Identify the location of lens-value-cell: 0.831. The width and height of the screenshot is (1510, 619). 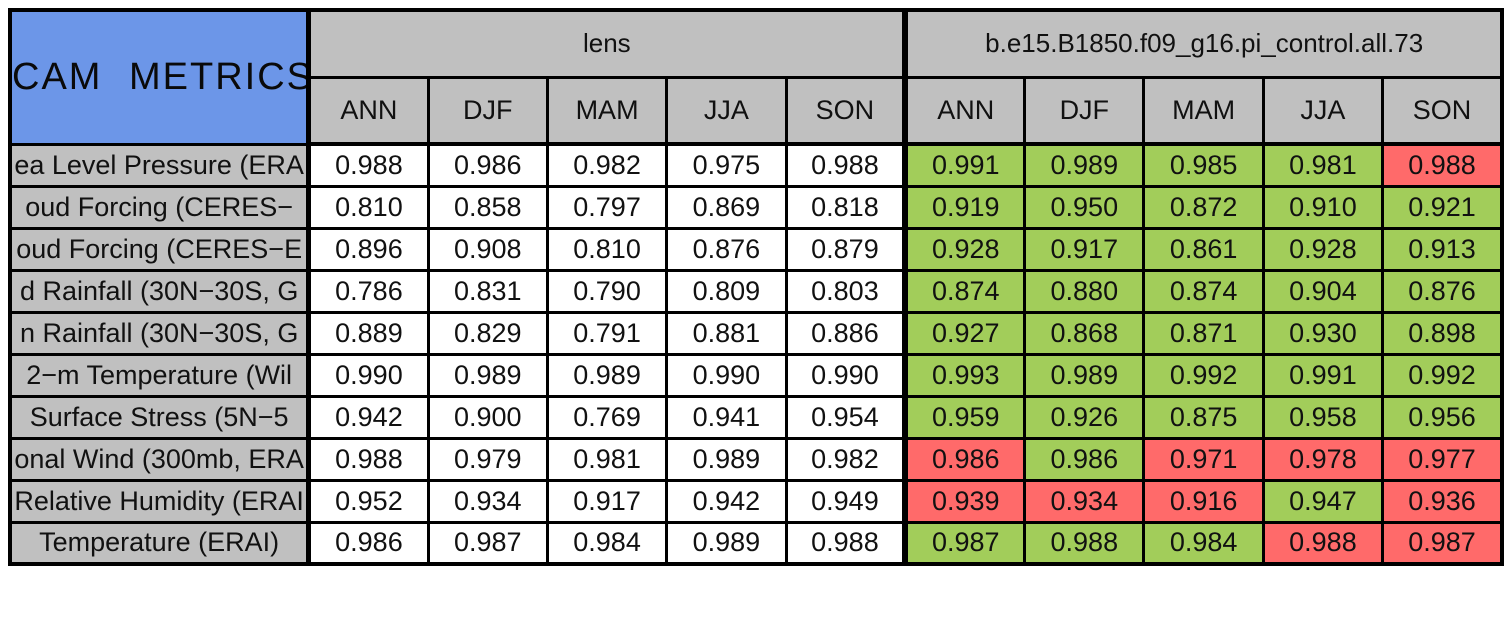
(487, 291).